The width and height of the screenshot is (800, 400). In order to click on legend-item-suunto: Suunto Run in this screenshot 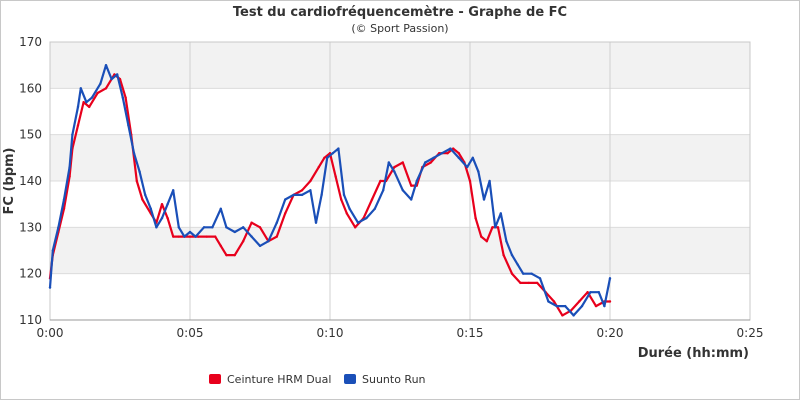, I will do `click(385, 379)`.